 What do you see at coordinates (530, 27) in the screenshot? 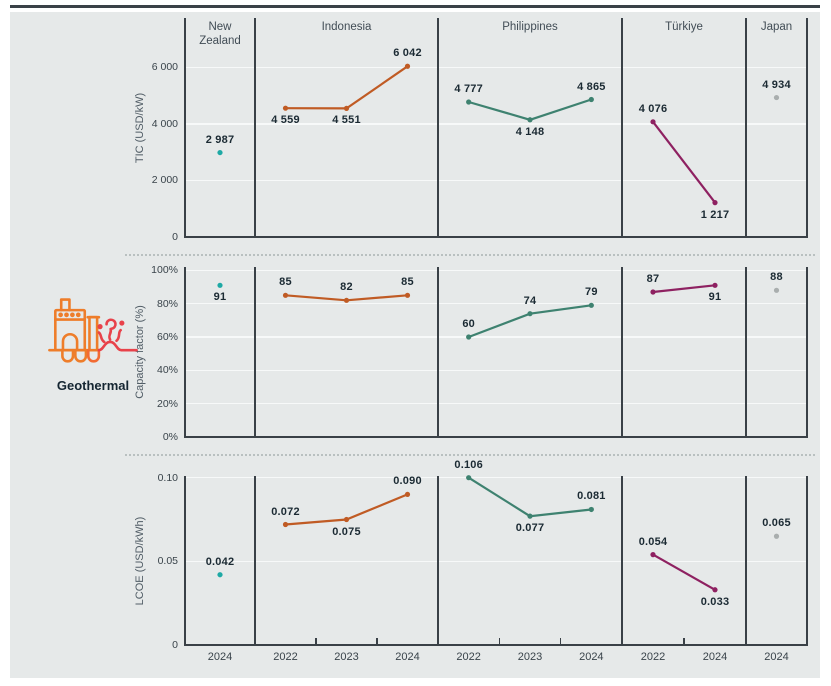
I see `country-header: Philippines` at bounding box center [530, 27].